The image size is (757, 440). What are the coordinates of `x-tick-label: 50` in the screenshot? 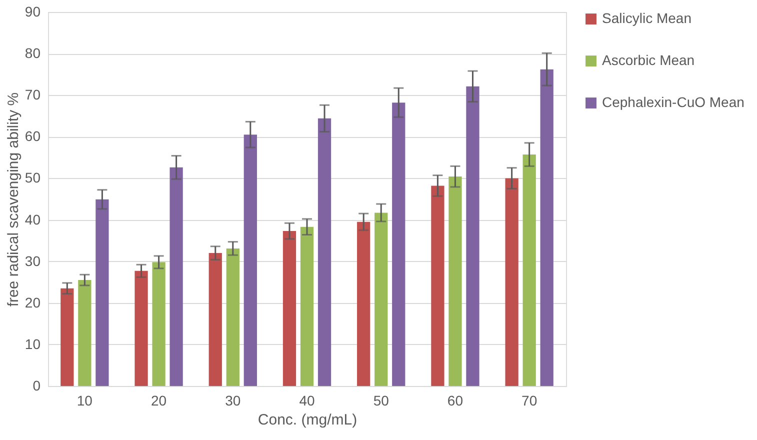 It's located at (381, 400).